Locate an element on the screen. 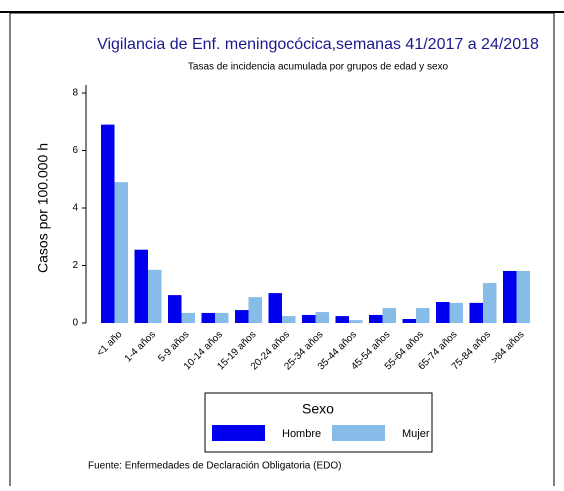  legend-label: Hombre is located at coordinates (301, 434).